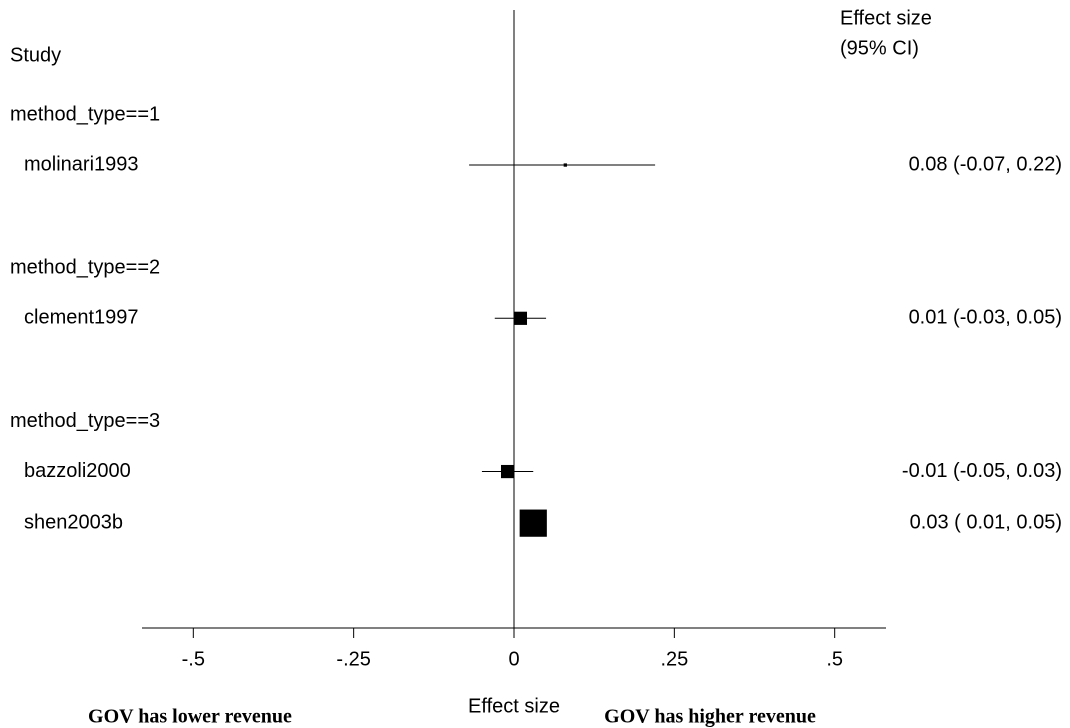 This screenshot has width=1070, height=728. I want to click on x-tick-label: .5, so click(834, 659).